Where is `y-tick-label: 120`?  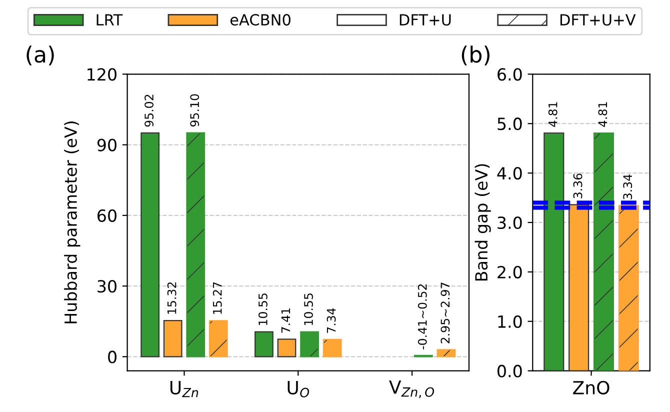 y-tick-label: 120 is located at coordinates (102, 74).